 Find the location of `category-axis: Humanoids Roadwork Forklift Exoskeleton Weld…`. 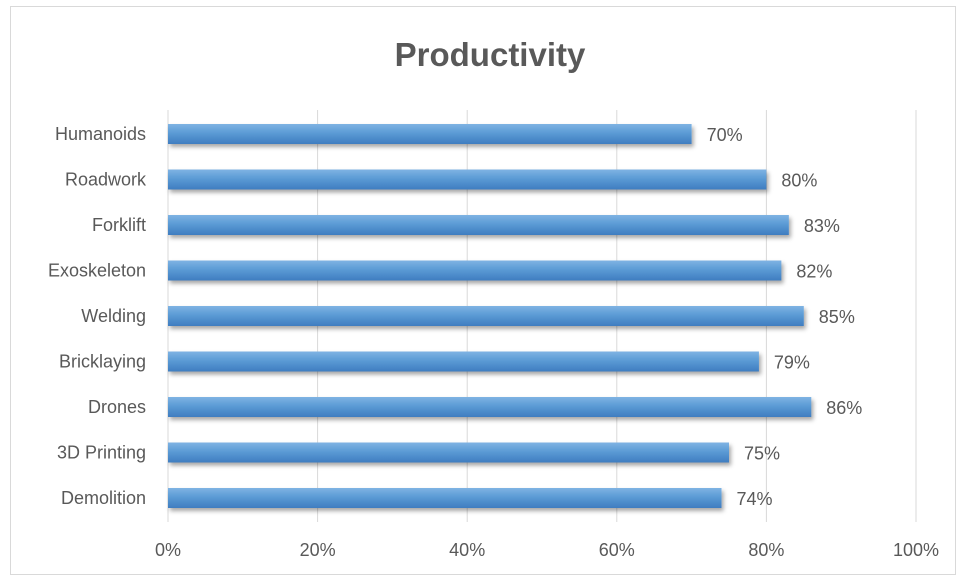

category-axis: Humanoids Roadwork Forklift Exoskeleton Weld… is located at coordinates (97, 316).